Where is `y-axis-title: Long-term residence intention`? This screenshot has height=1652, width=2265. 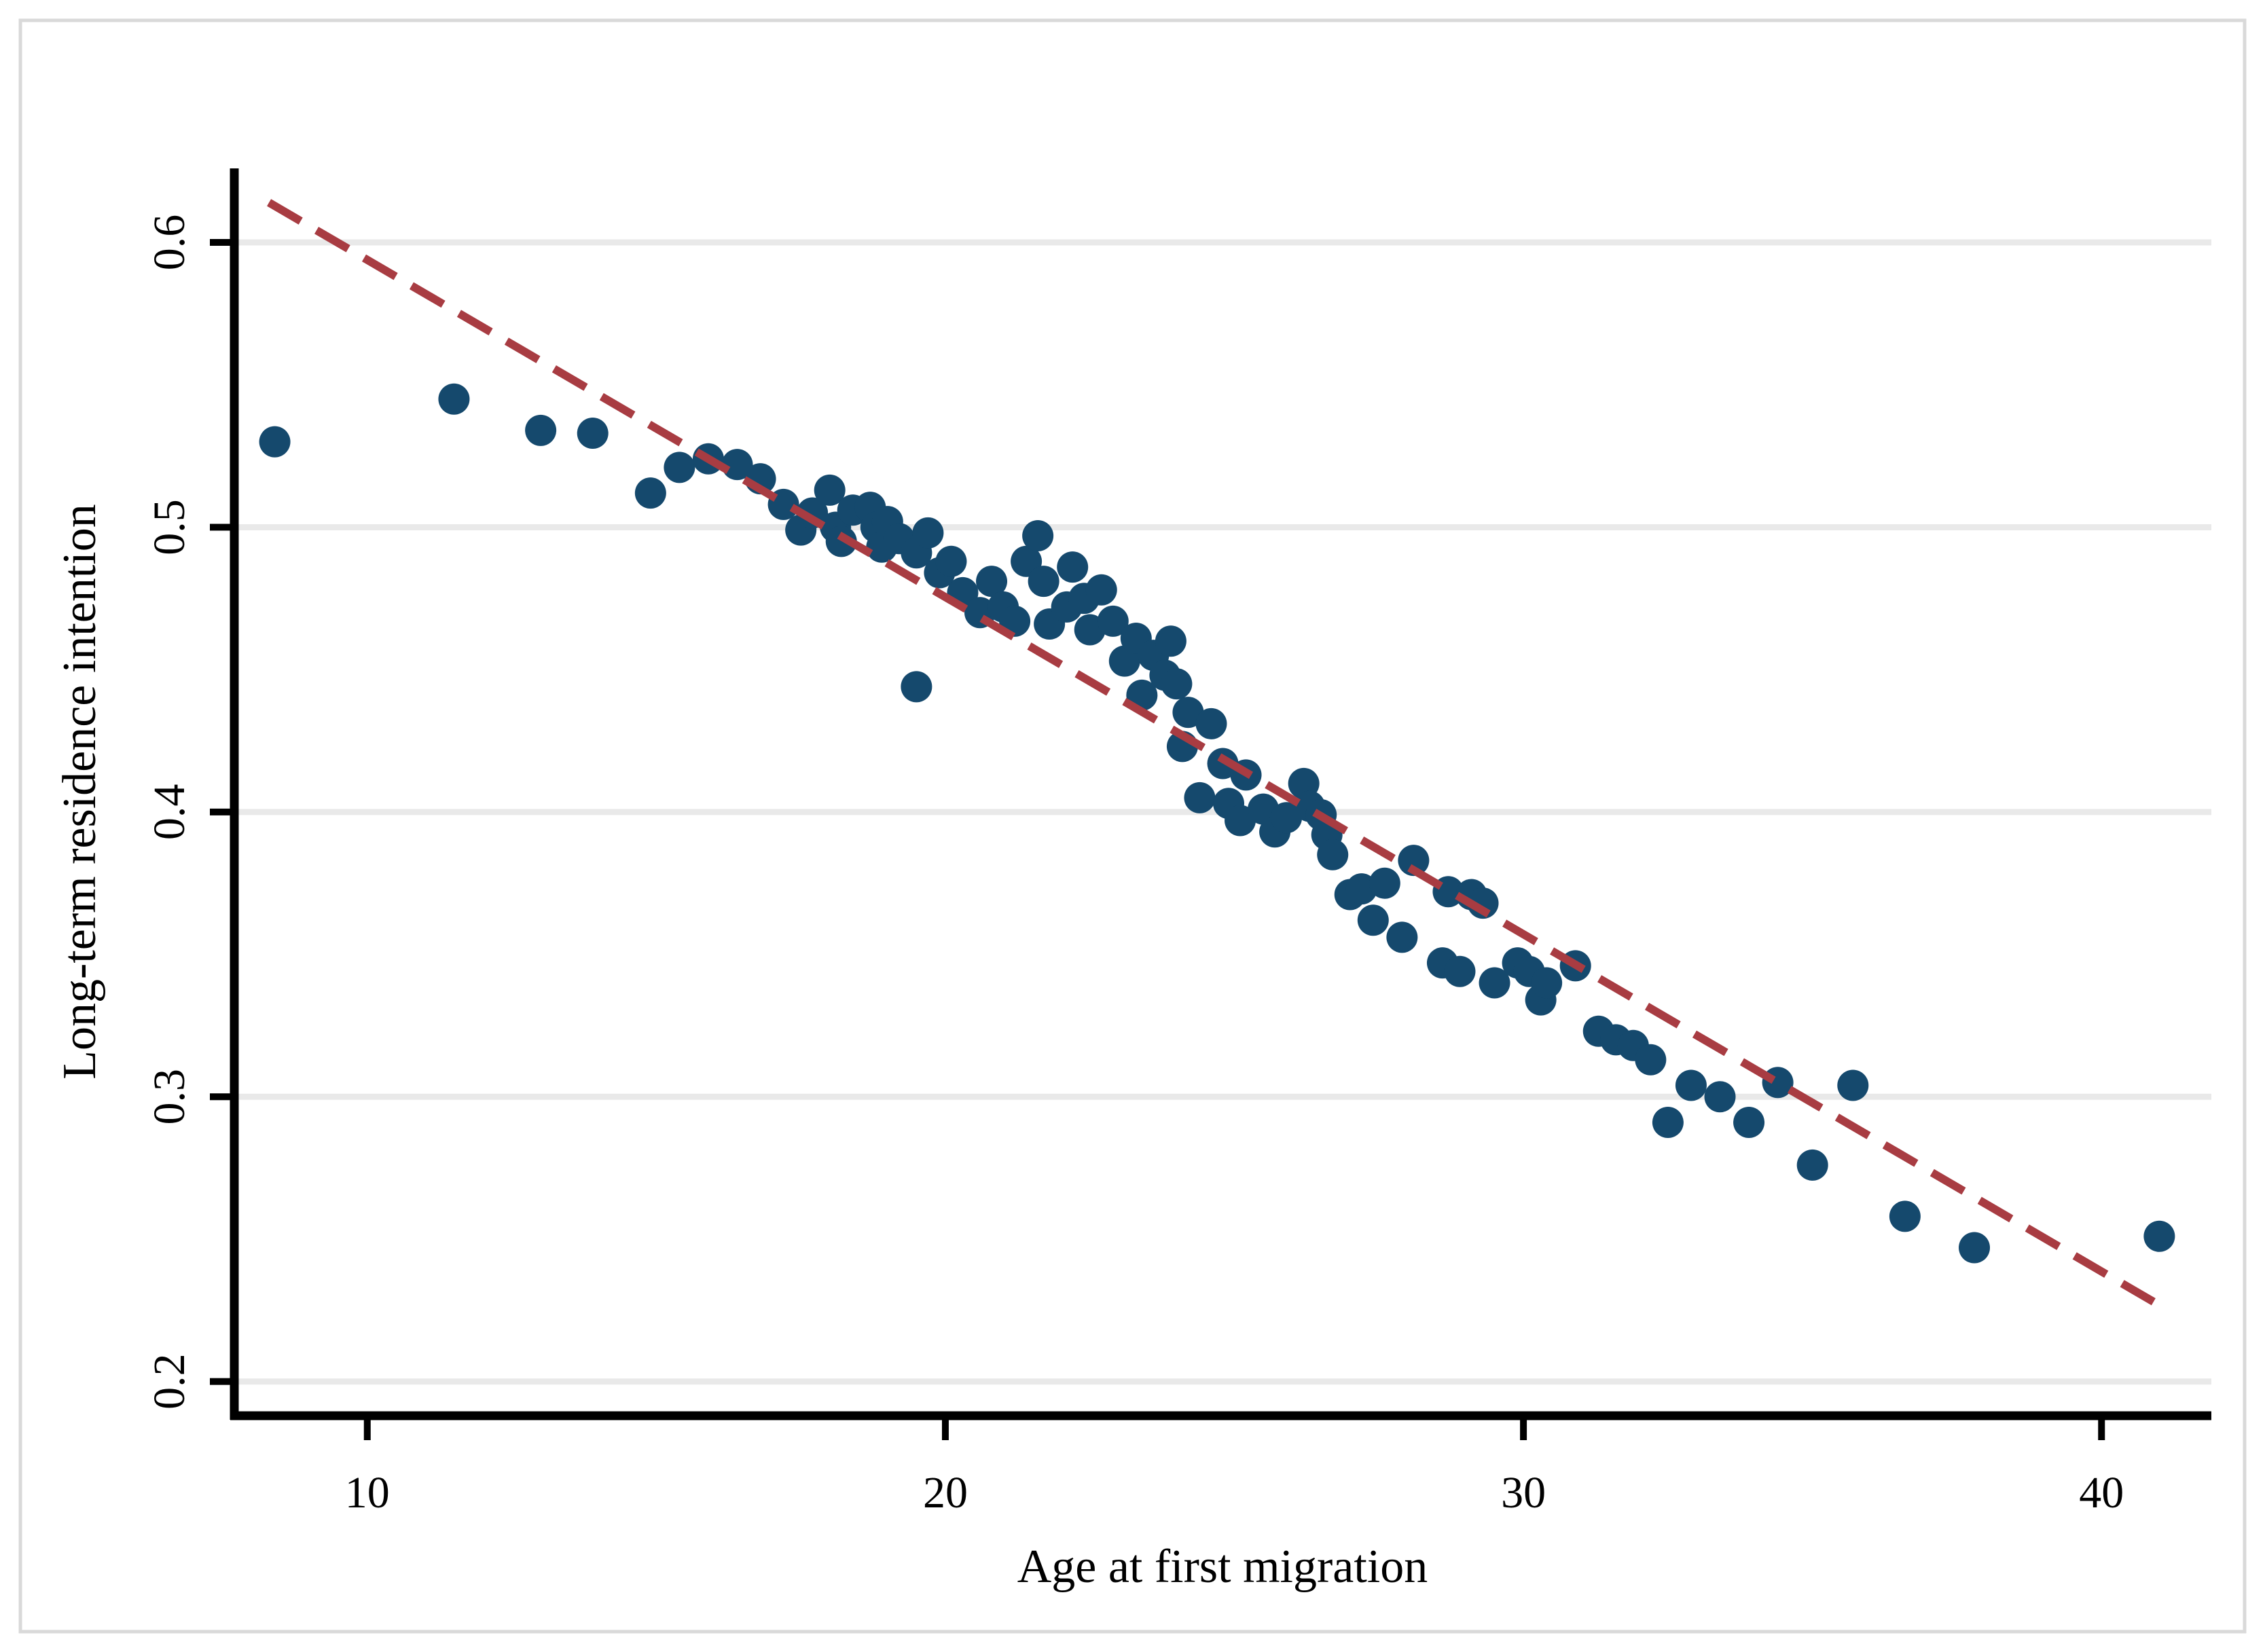 y-axis-title: Long-term residence intention is located at coordinates (80, 792).